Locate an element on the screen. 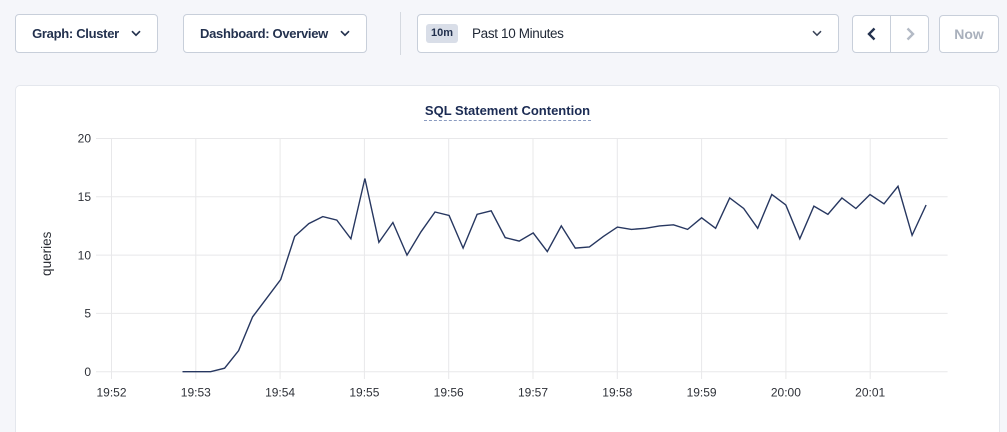  svg-text: 19:53 is located at coordinates (196, 393).